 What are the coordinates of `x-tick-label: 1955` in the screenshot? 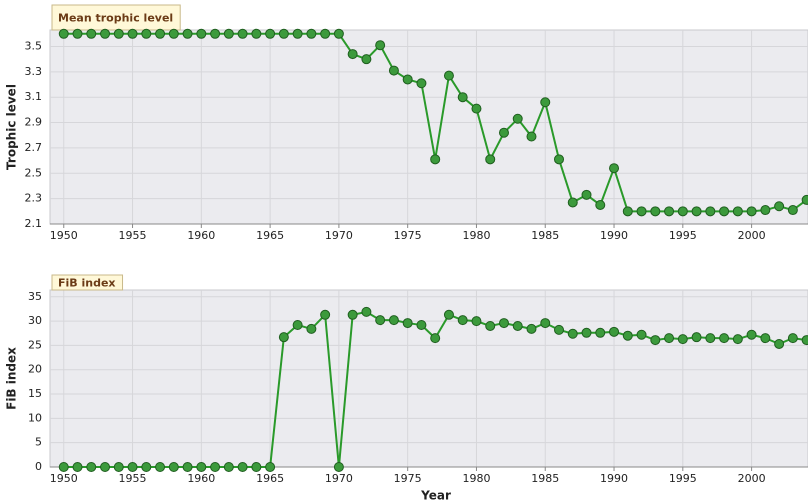 It's located at (133, 235).